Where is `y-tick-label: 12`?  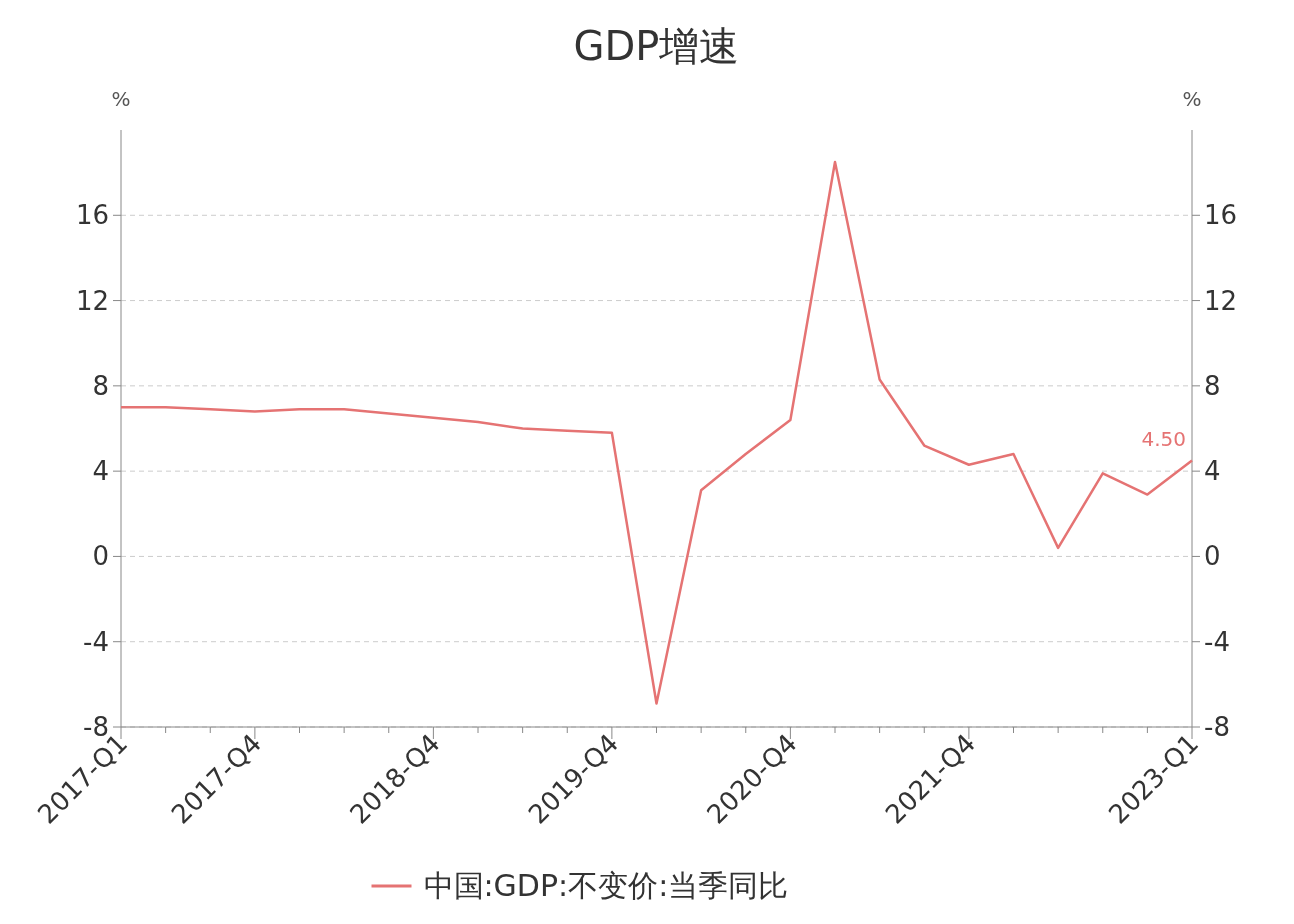
y-tick-label: 12 is located at coordinates (92, 300).